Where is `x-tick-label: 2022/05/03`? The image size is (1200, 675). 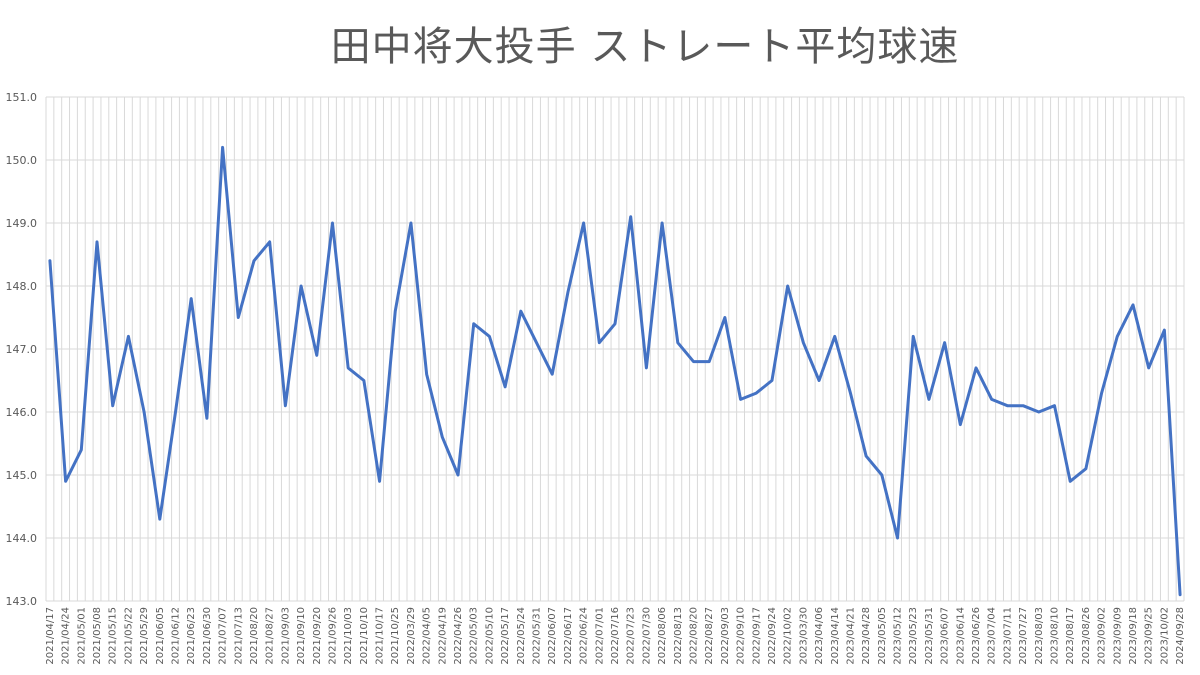 x-tick-label: 2022/05/03 is located at coordinates (474, 636).